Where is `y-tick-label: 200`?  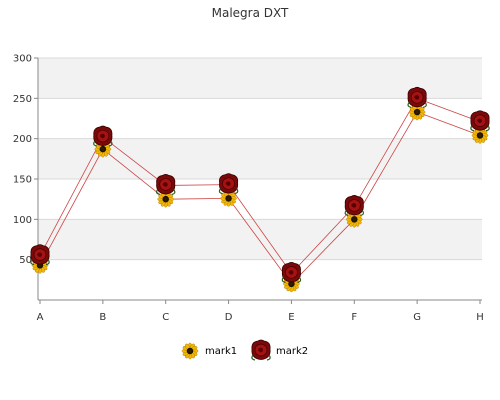 y-tick-label: 200 is located at coordinates (22, 139).